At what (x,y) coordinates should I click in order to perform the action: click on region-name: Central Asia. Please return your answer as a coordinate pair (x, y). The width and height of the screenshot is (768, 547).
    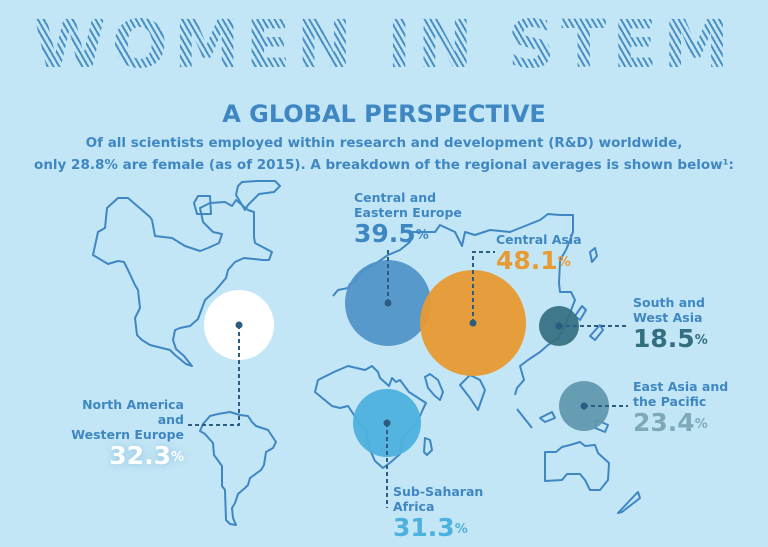
    Looking at the image, I should click on (539, 239).